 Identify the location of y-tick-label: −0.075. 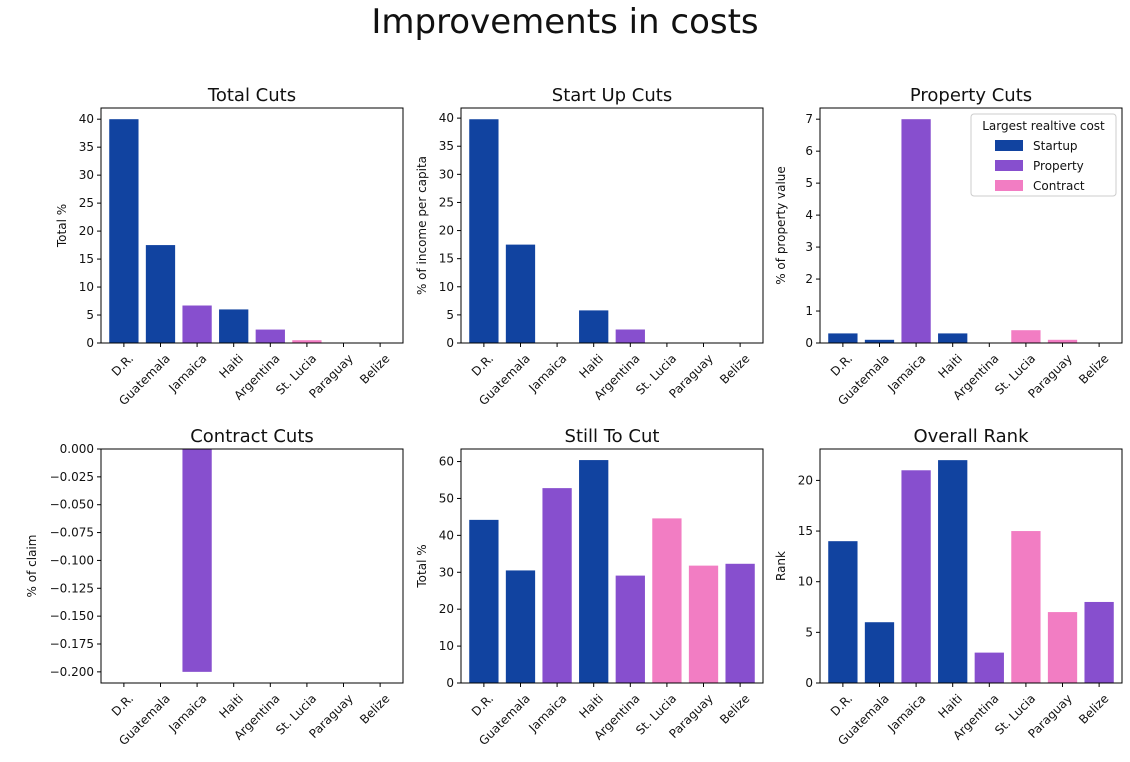
(72, 533).